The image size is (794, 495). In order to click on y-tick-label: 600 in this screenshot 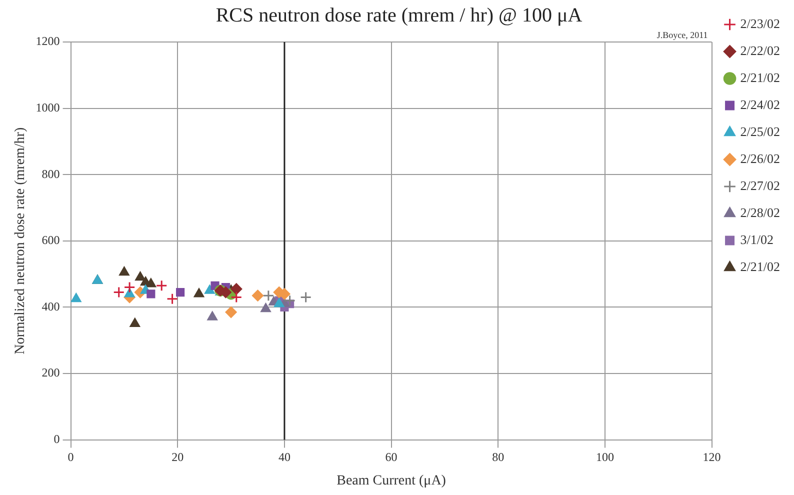, I will do `click(51, 240)`.